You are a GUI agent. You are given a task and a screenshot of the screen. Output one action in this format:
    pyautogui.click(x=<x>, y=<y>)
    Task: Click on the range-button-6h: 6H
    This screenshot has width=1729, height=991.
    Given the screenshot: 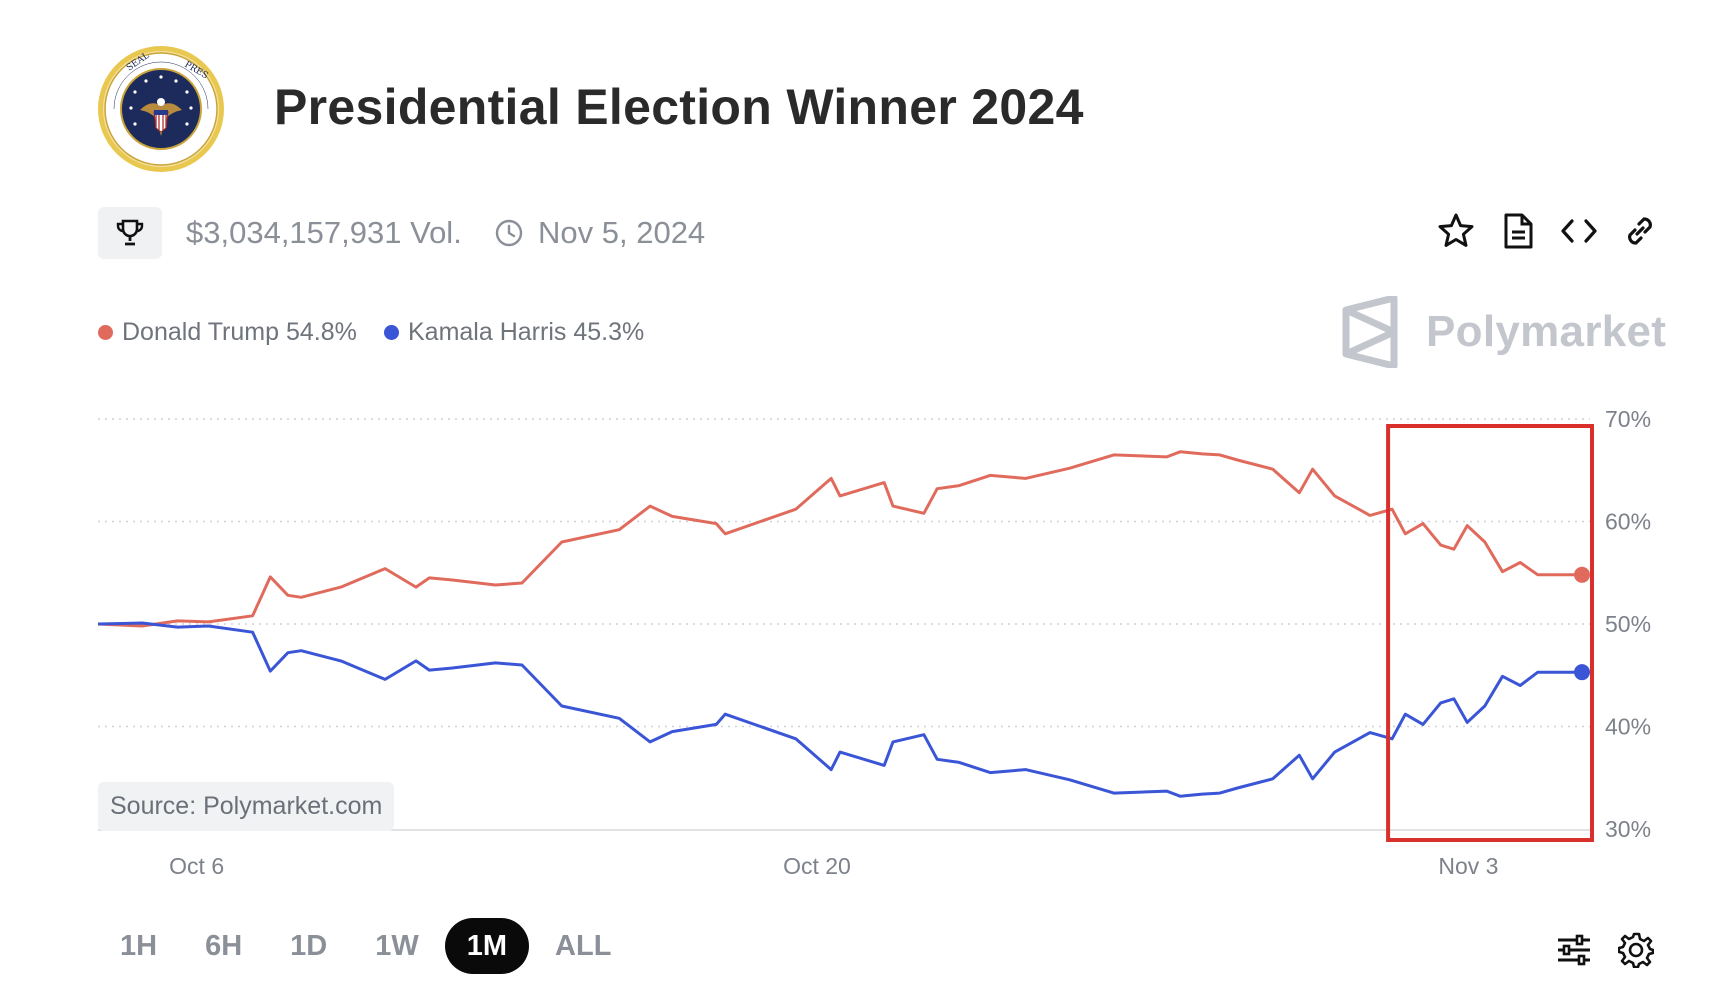 What is the action you would take?
    pyautogui.click(x=224, y=945)
    